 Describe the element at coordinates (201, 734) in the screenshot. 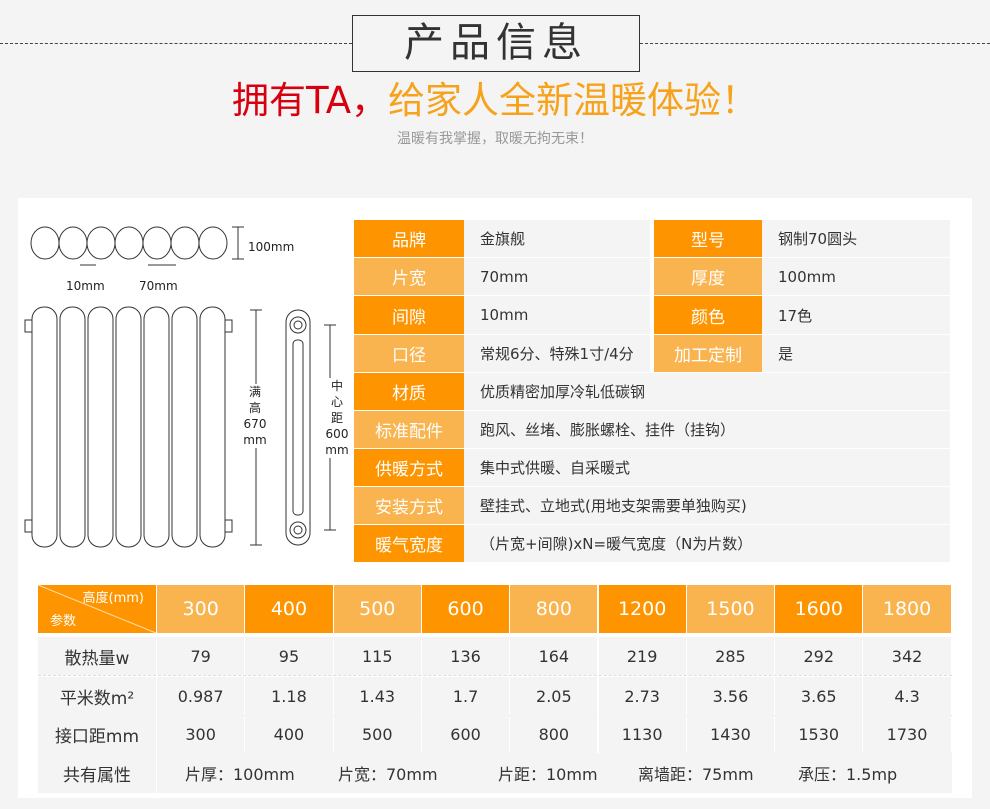

I see `table-cell: 300` at that location.